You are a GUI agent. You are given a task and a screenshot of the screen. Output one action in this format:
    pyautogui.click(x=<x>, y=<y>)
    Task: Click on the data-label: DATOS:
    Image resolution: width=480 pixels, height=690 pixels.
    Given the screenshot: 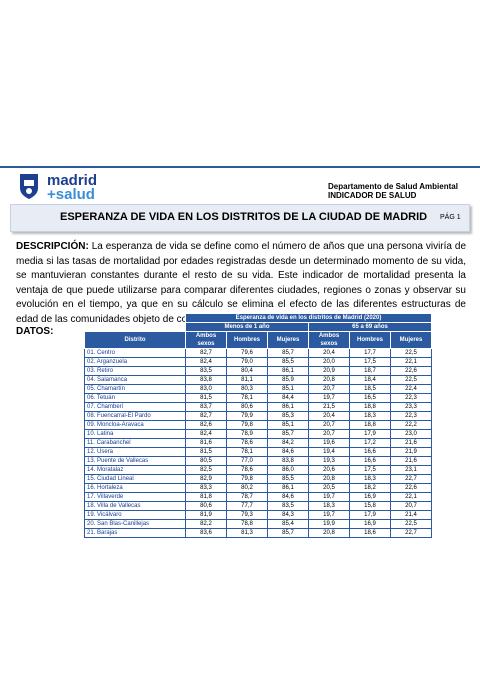 What is the action you would take?
    pyautogui.click(x=35, y=331)
    